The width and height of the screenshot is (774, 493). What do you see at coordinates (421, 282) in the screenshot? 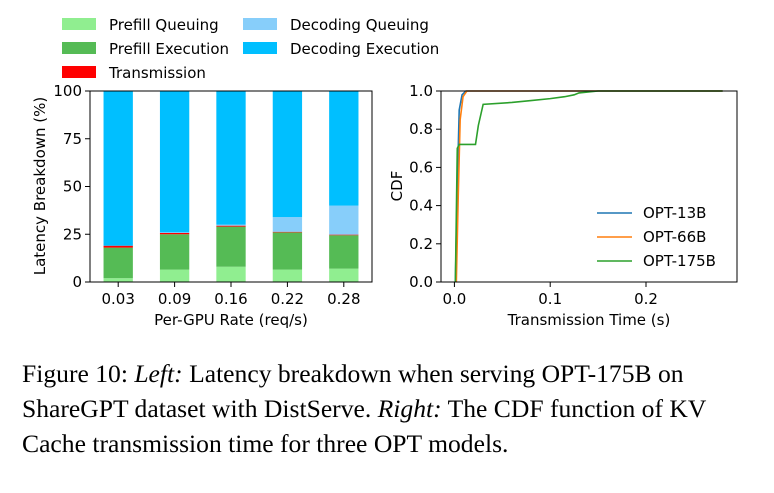
I see `y-tick-label: 0.0` at bounding box center [421, 282].